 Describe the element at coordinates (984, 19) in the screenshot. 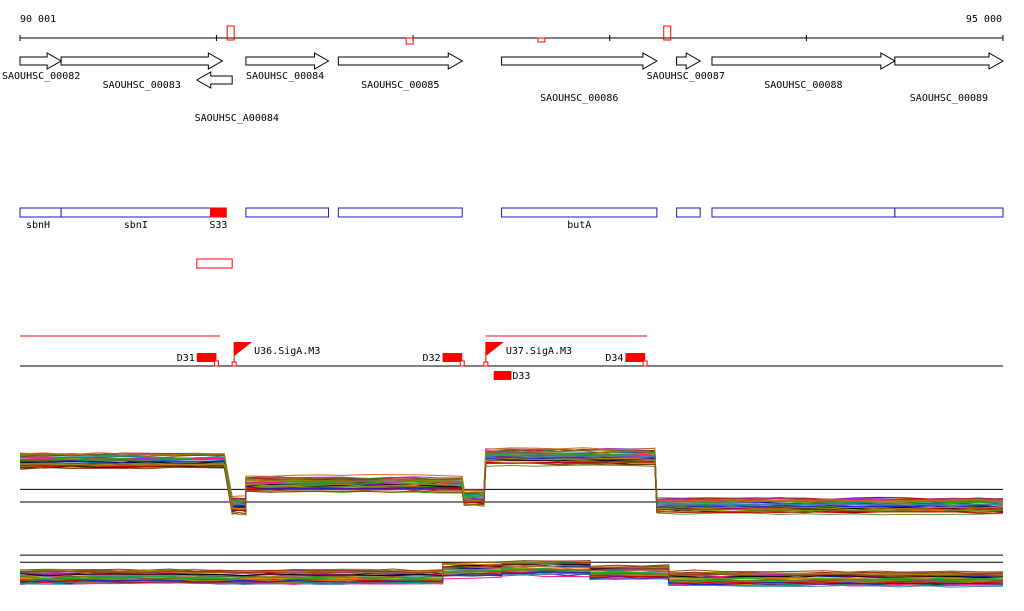

I see `scale-end-label: 95 000` at that location.